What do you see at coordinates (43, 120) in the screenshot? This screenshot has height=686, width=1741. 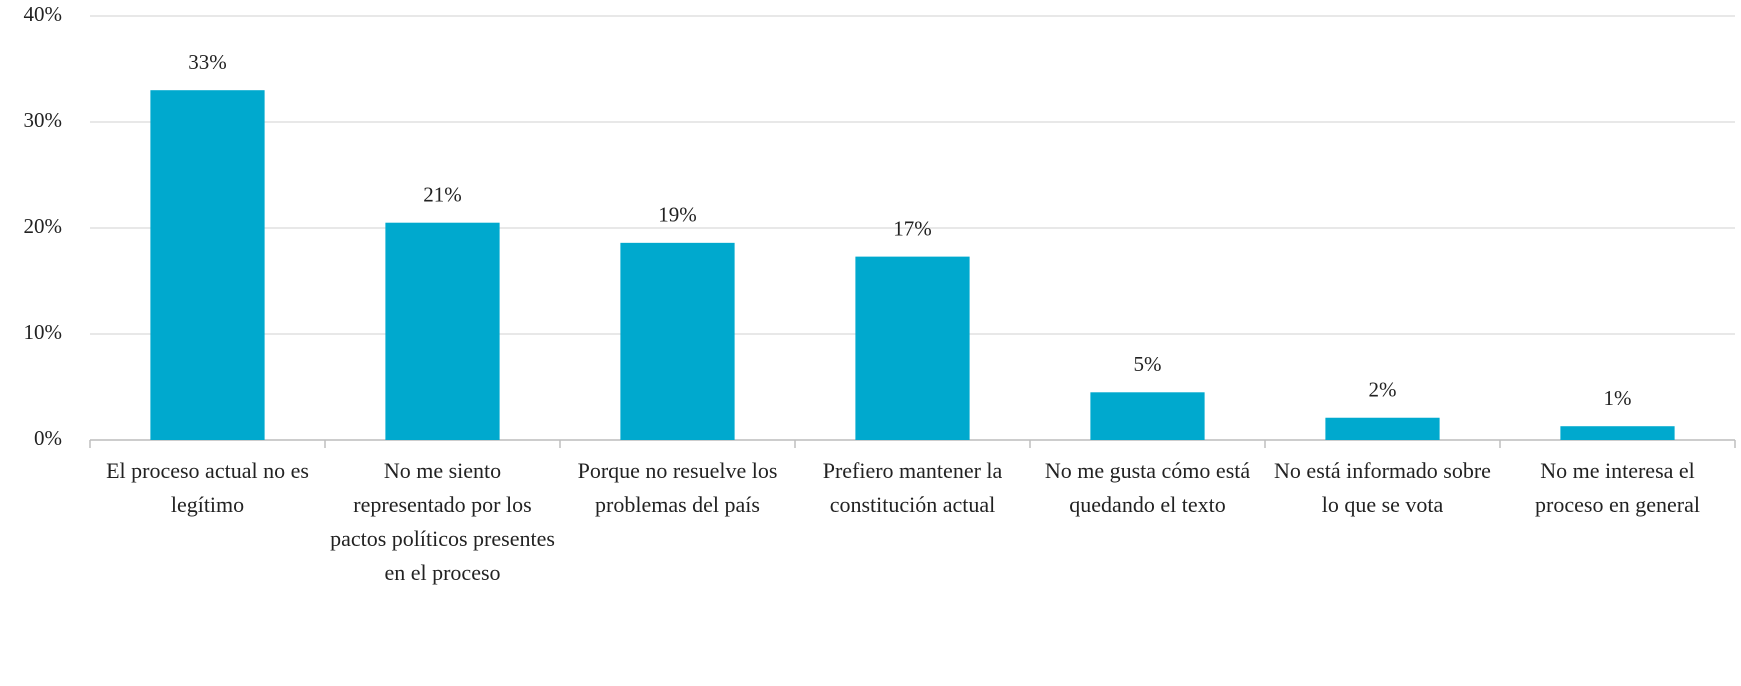 I see `y-tick-label: 30%` at bounding box center [43, 120].